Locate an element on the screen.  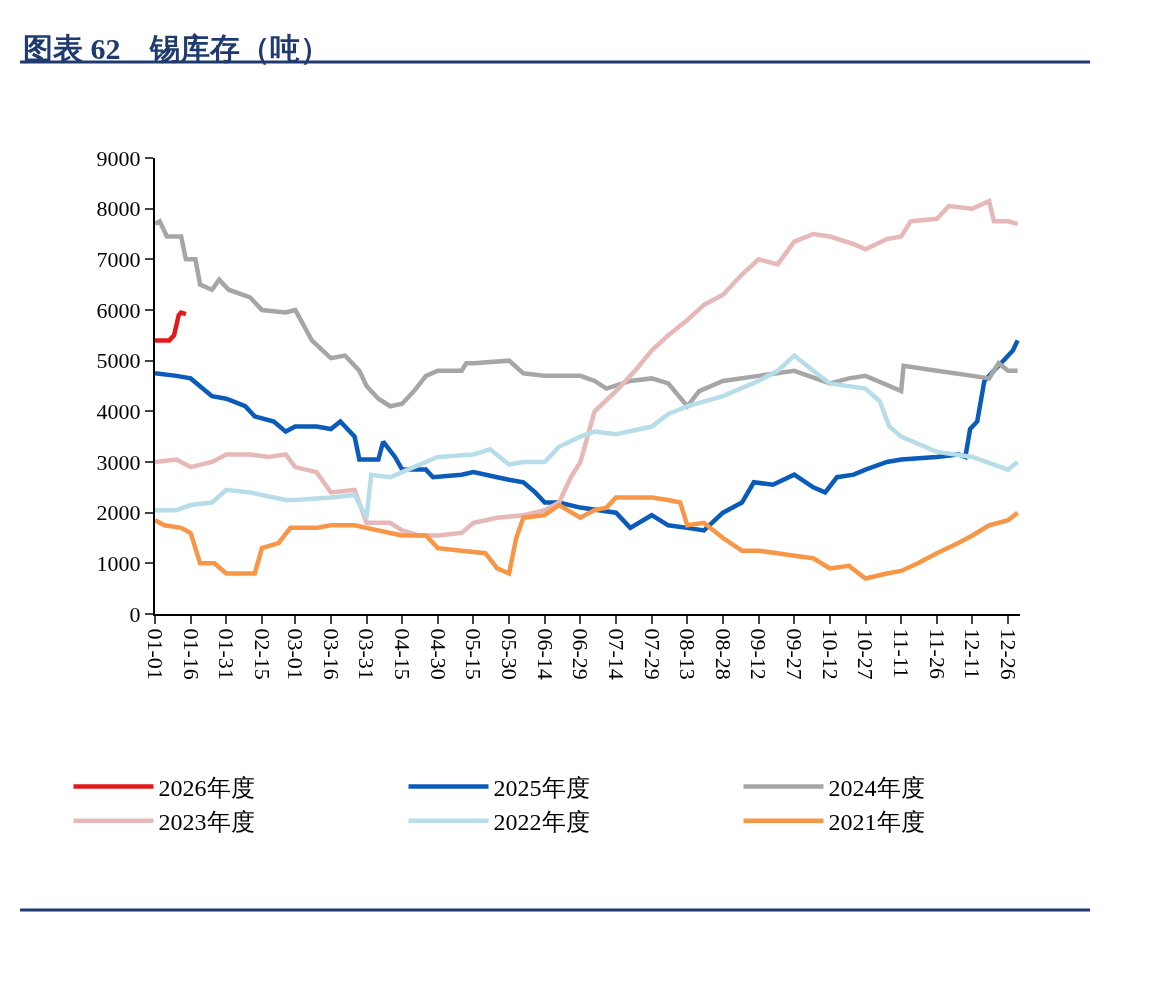
x-tick-label: 11-11 is located at coordinates (902, 653).